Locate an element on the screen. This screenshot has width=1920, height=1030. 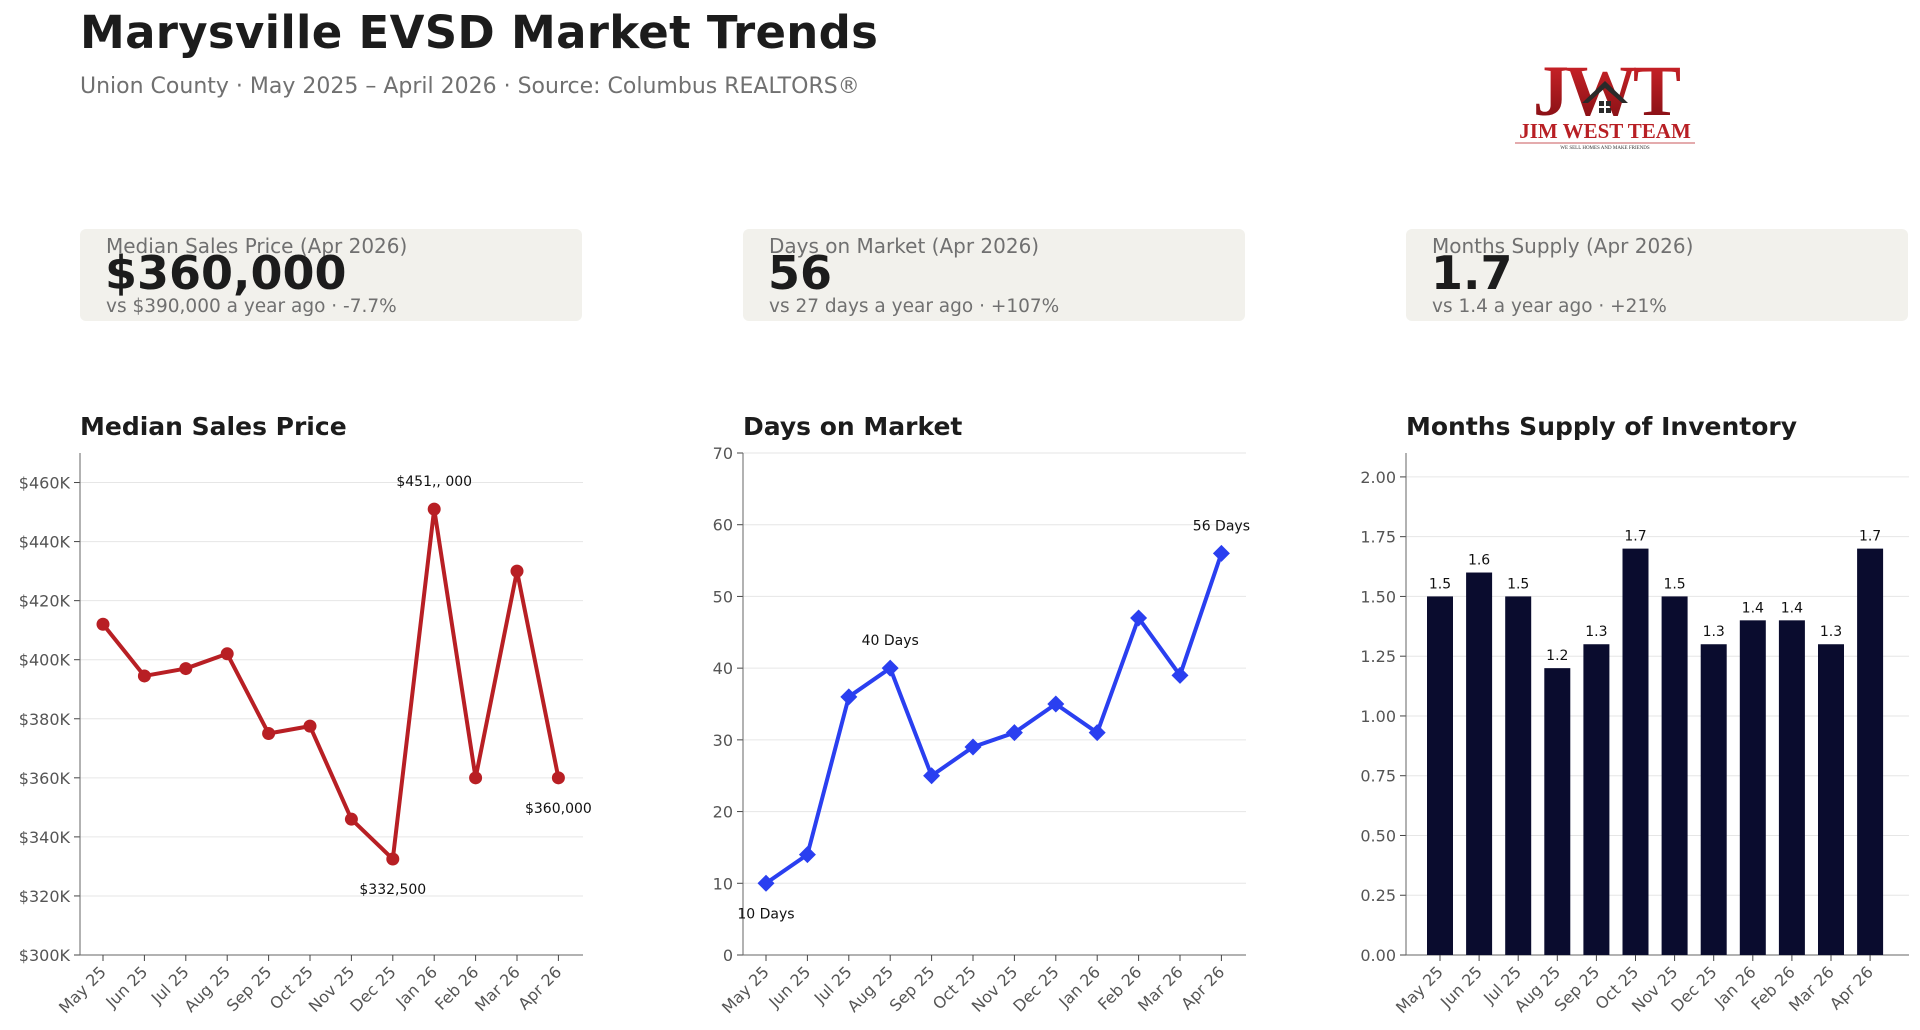
y-tick-label: 0 is located at coordinates (728, 955).